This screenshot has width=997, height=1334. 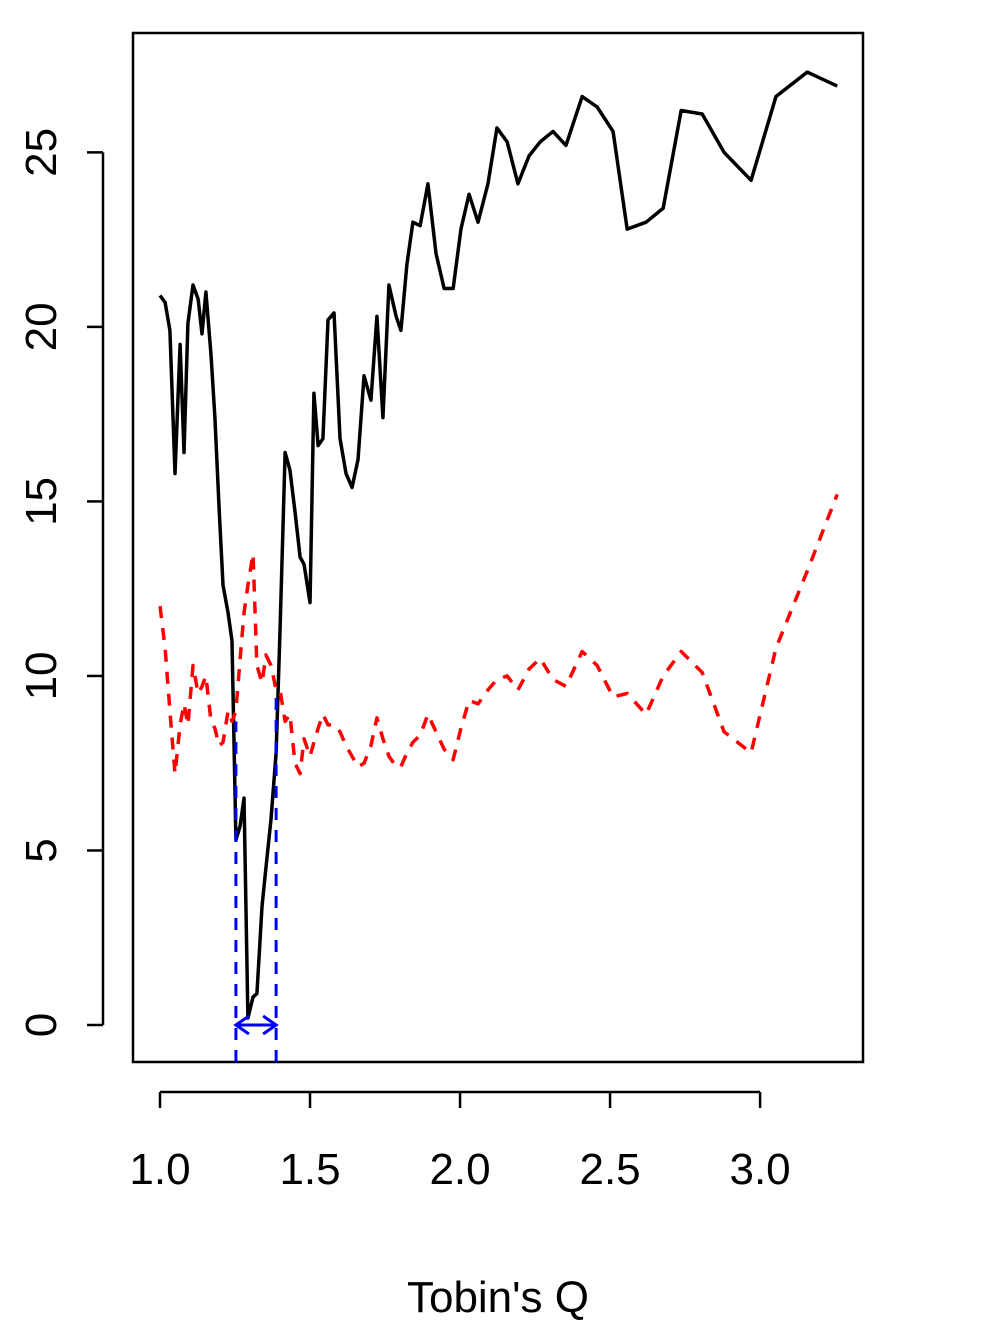 What do you see at coordinates (498, 634) in the screenshot?
I see `series-line` at bounding box center [498, 634].